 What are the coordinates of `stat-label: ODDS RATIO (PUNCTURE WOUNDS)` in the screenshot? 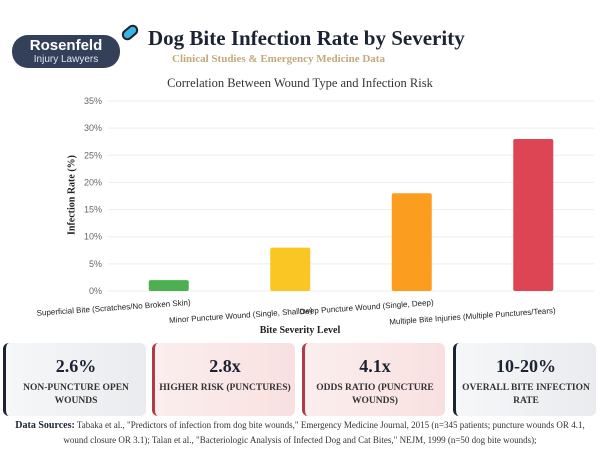 It's located at (375, 394).